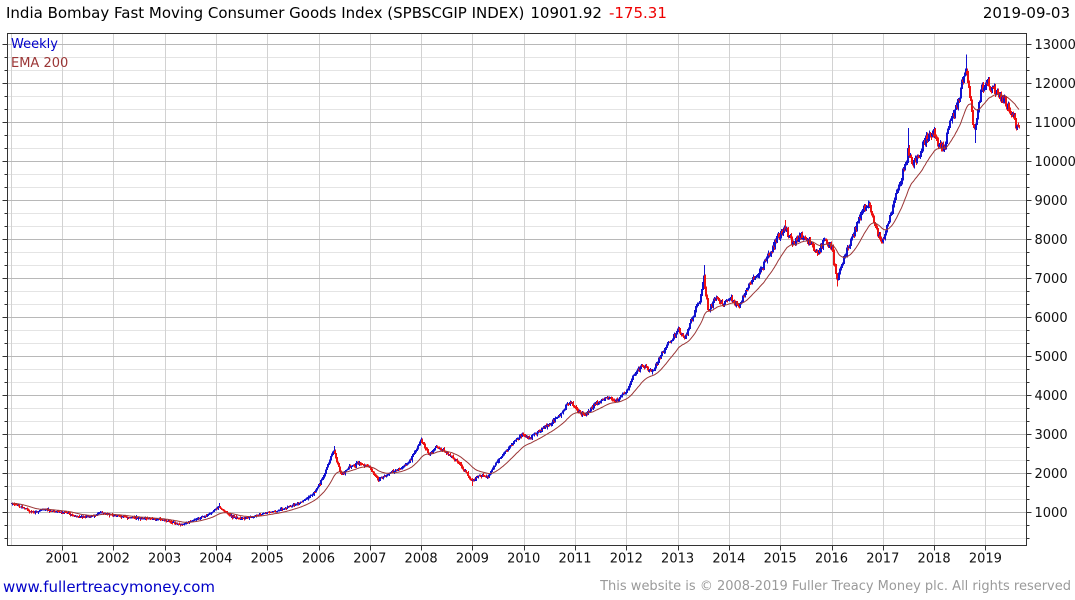  Describe the element at coordinates (1055, 45) in the screenshot. I see `svg-text: 13000` at that location.